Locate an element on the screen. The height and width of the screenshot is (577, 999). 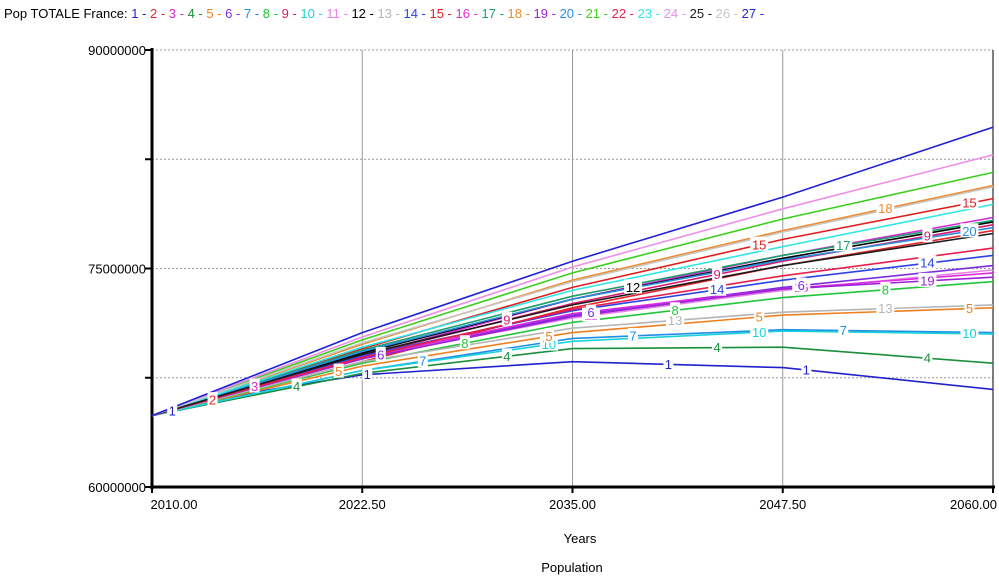
legend-entry: 17 - is located at coordinates (494, 13).